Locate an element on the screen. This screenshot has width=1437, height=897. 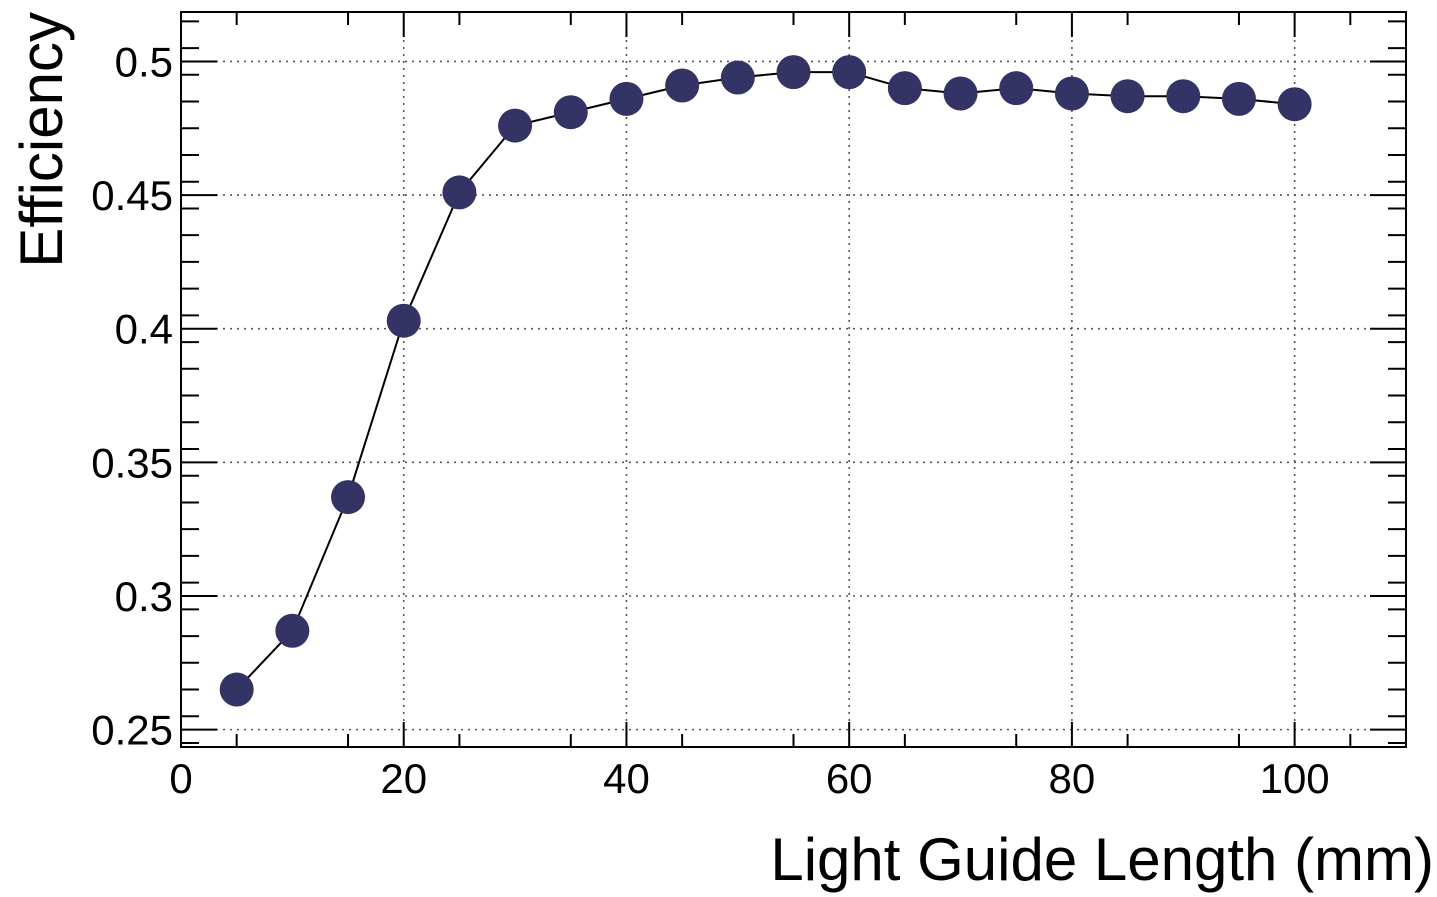
y-tick-label: 0.35 is located at coordinates (132, 462).